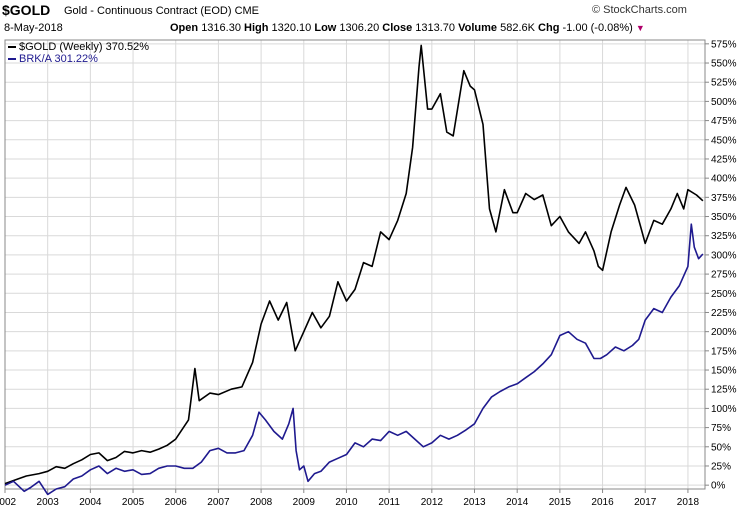 The image size is (754, 520). I want to click on x-tick-label: 2007, so click(218, 502).